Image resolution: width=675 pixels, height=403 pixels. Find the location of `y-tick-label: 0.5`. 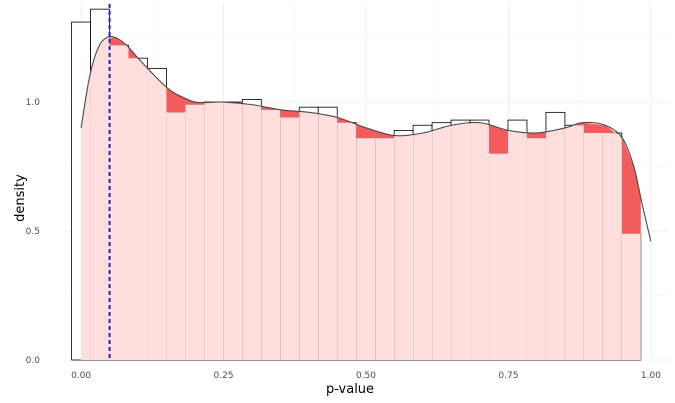

y-tick-label: 0.5 is located at coordinates (33, 232).